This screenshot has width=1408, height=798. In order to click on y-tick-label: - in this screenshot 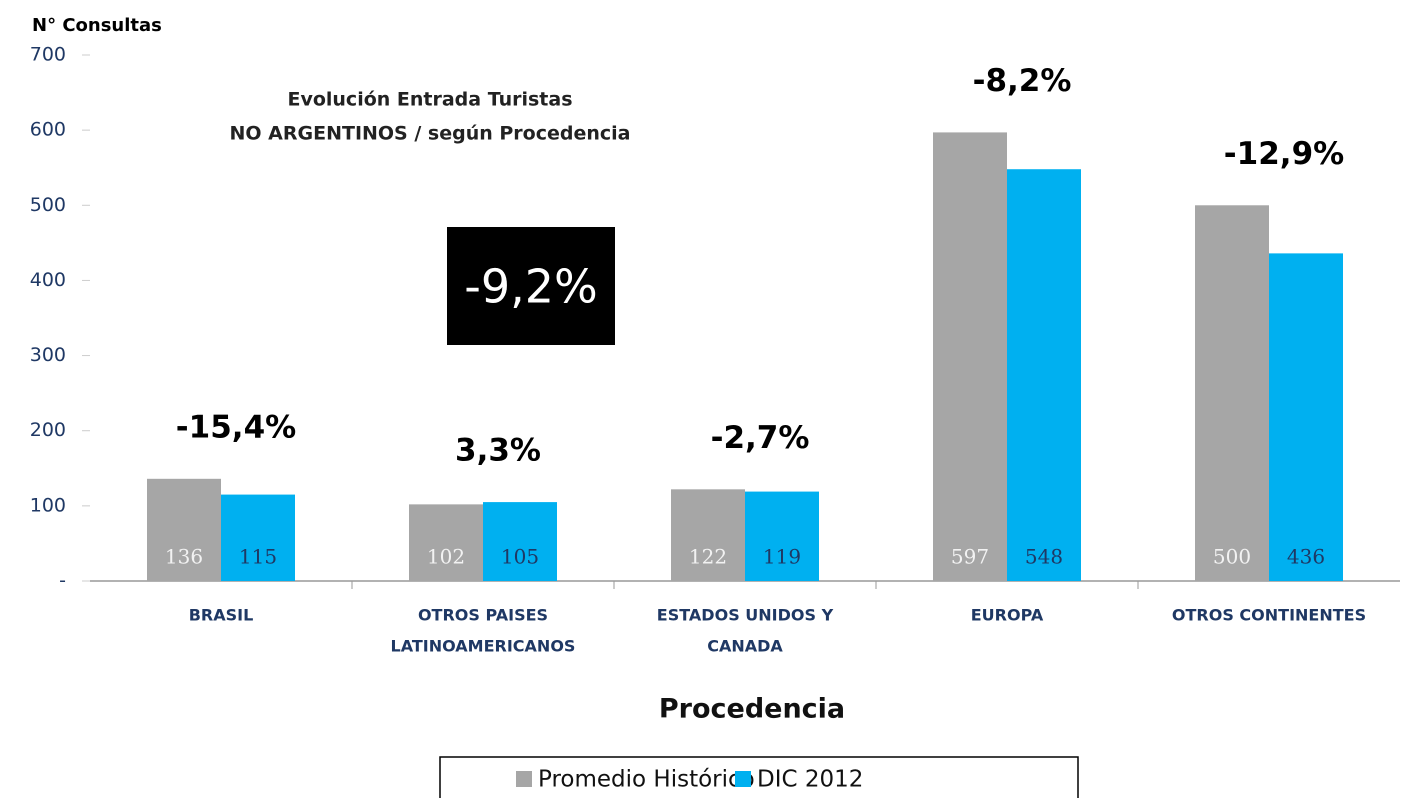, I will do `click(62, 581)`.